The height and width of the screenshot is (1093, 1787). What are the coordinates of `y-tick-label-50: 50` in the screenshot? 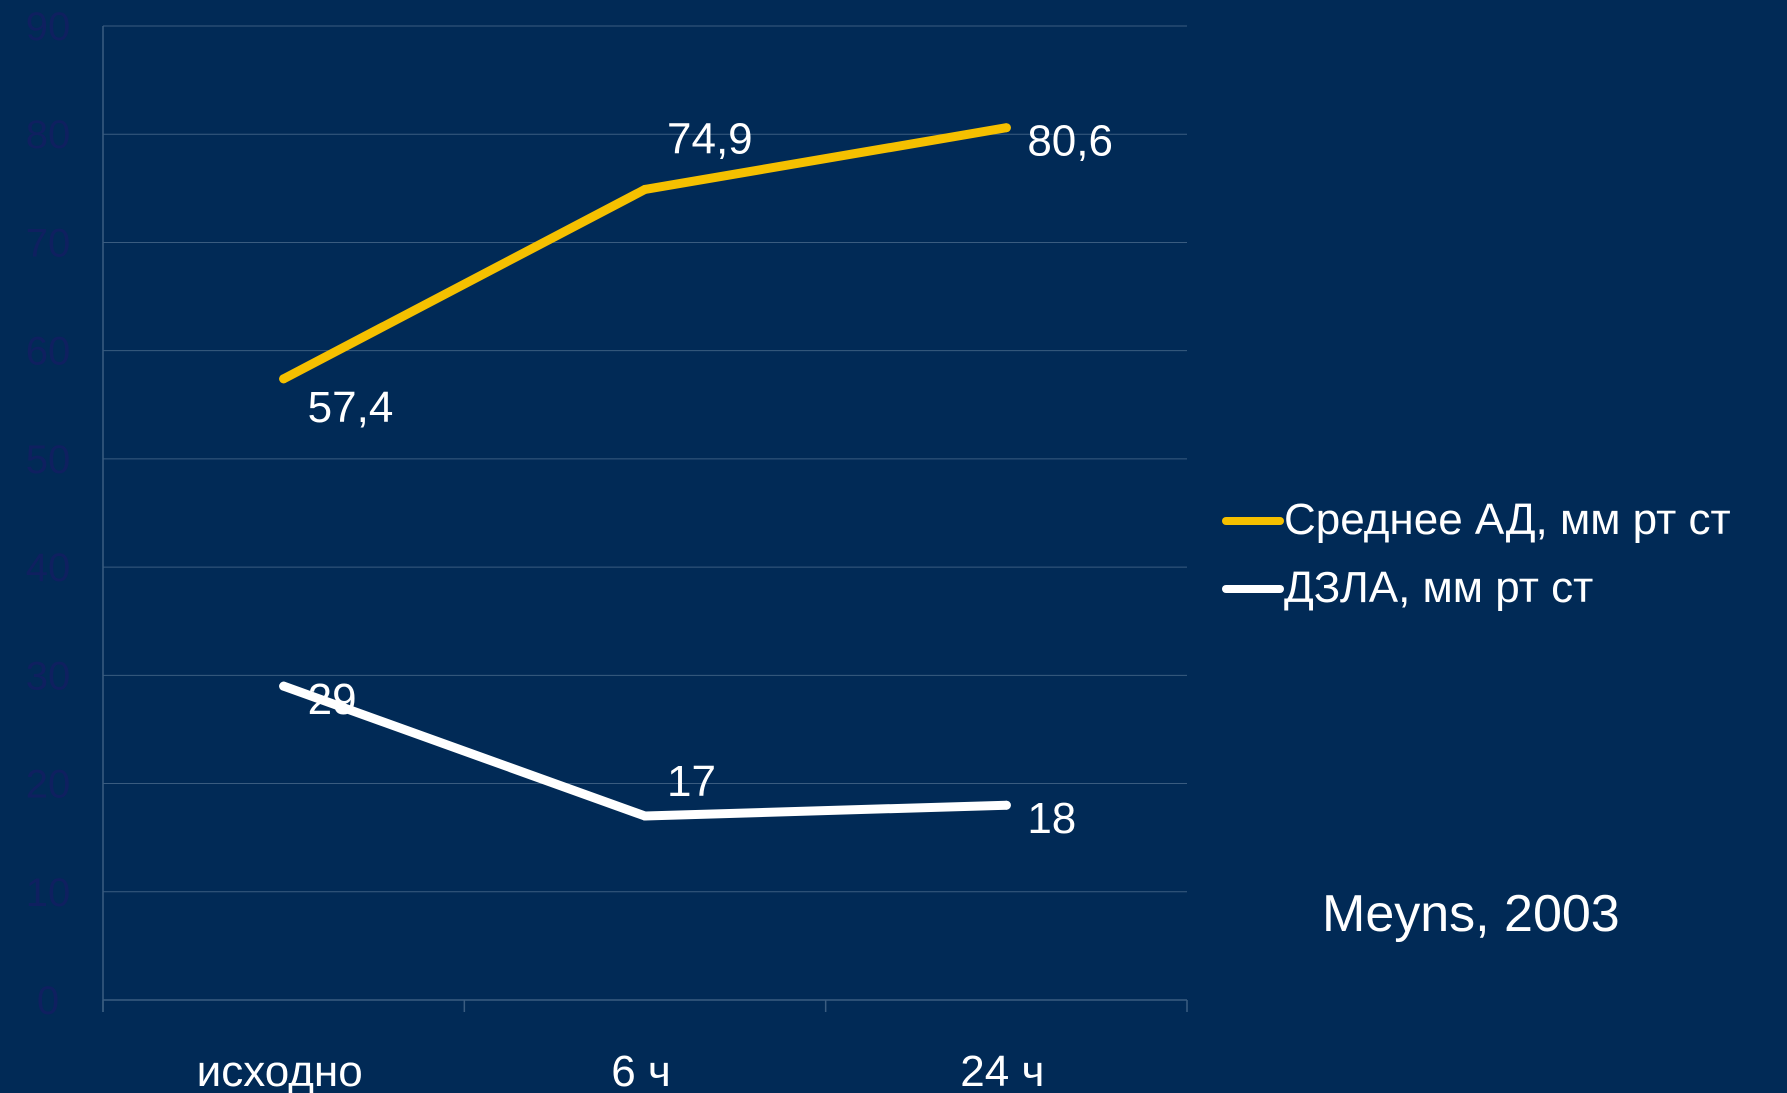 It's located at (48, 460).